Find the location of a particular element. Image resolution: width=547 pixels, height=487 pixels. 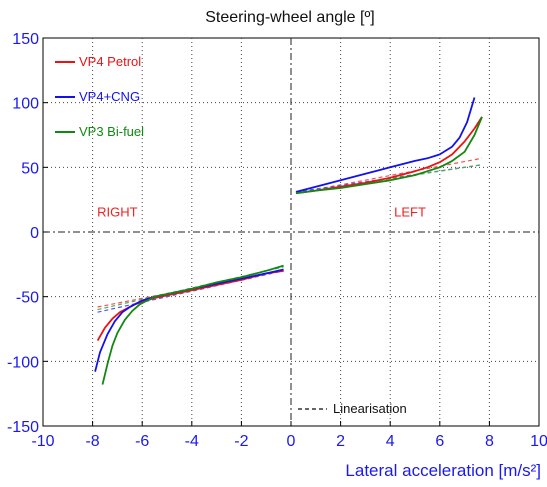

x-tick-label: -8 is located at coordinates (92, 441).